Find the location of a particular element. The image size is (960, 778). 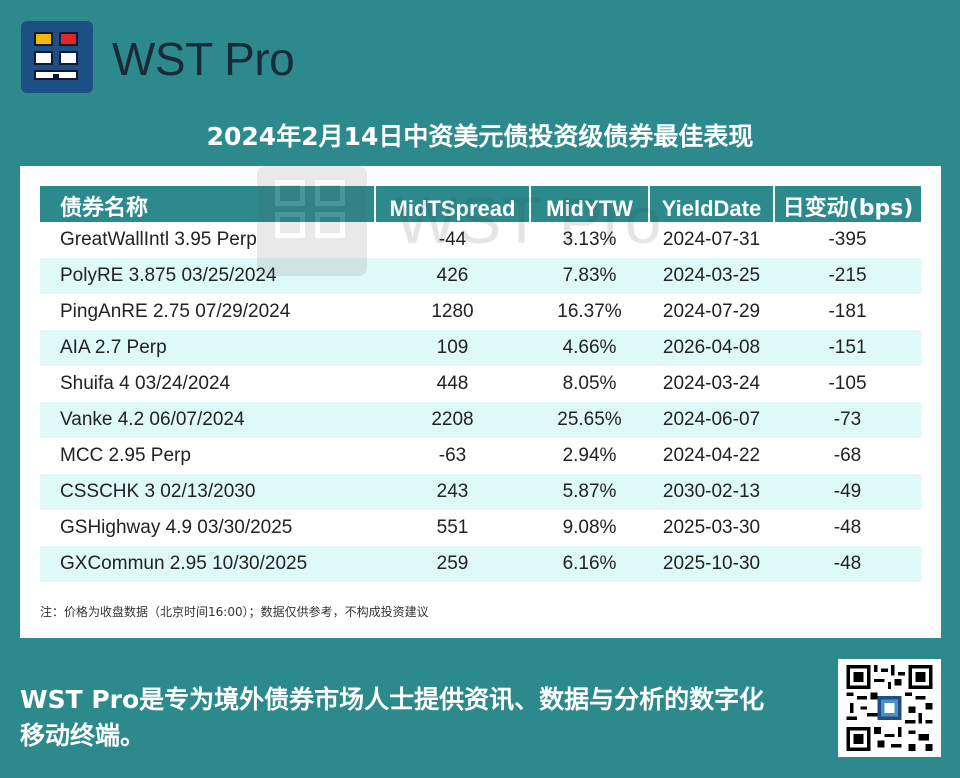

cell-daily-change: -181 is located at coordinates (847, 311).